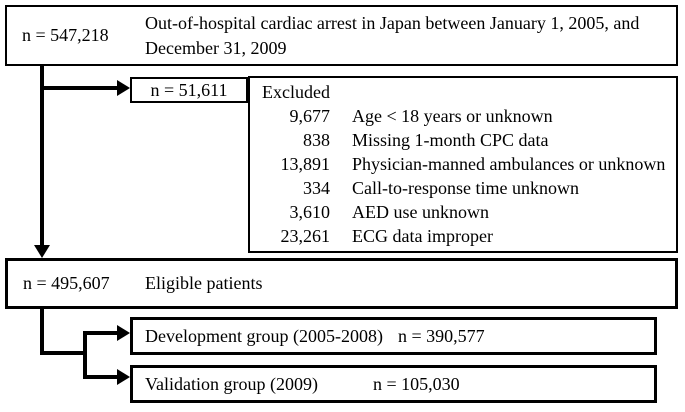  Describe the element at coordinates (63, 353) in the screenshot. I see `connector-eligible-elbow` at that location.